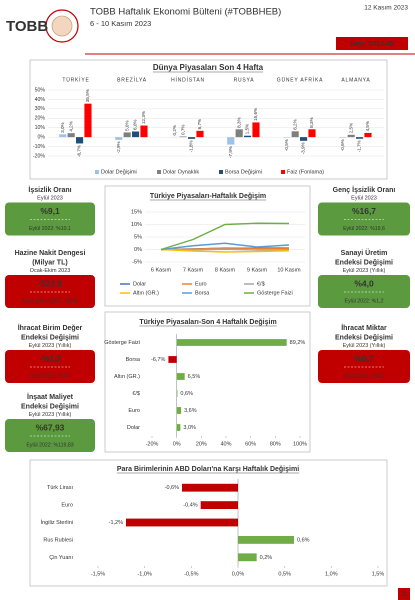 The height and width of the screenshot is (600, 415). I want to click on legend-label: Euro, so click(201, 284).